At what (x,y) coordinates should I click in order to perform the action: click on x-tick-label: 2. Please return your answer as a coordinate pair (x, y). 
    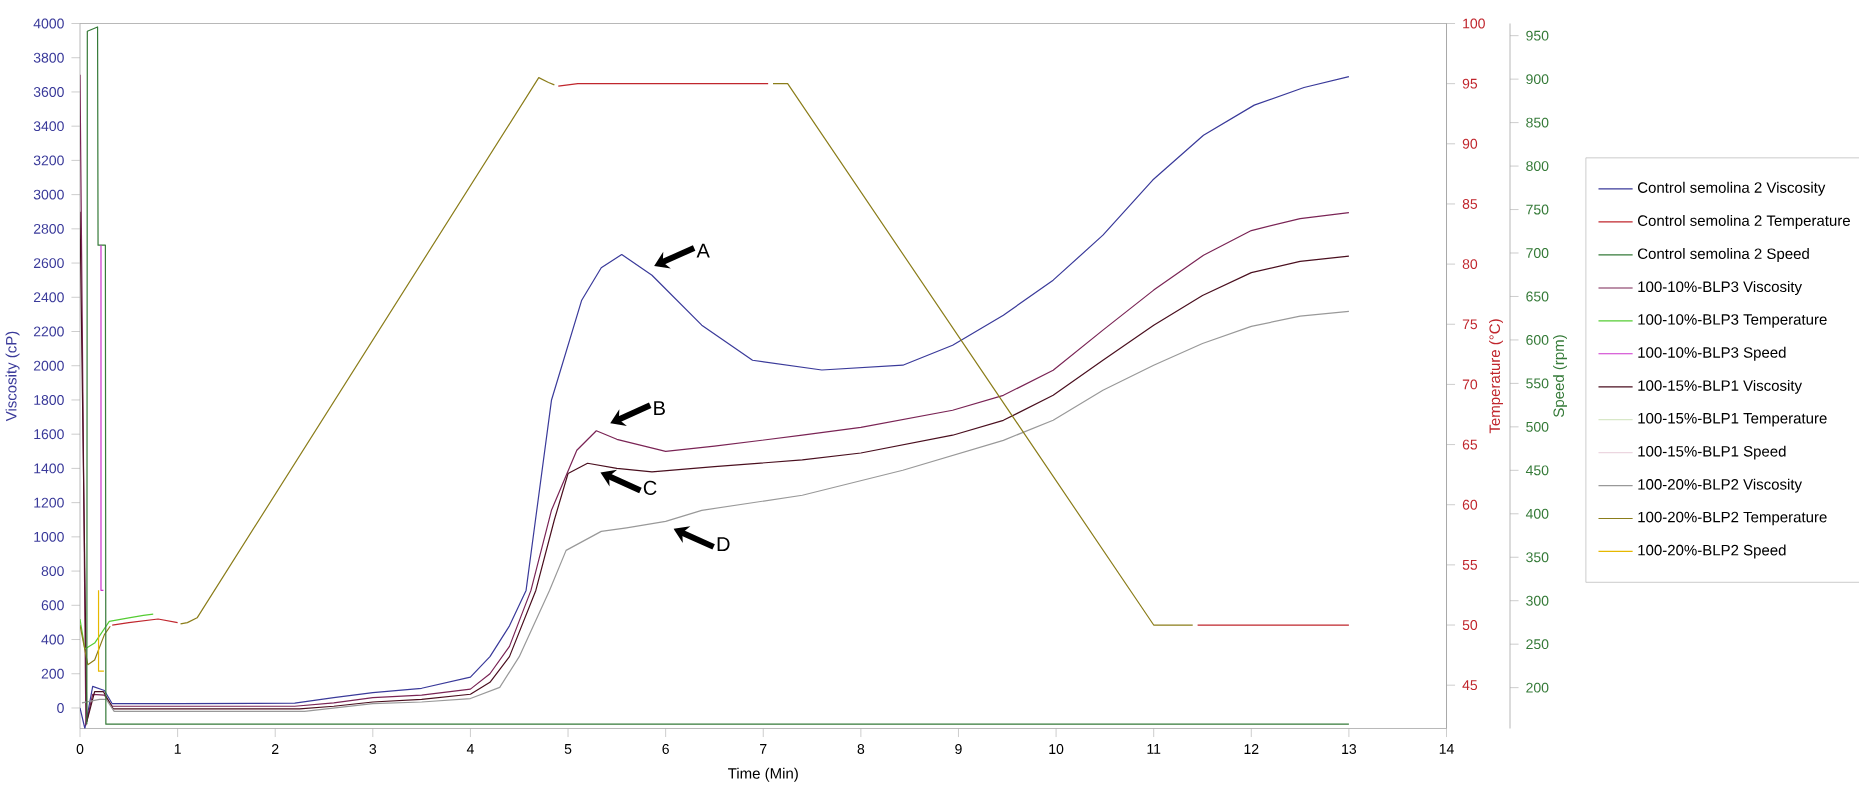
    Looking at the image, I should click on (275, 749).